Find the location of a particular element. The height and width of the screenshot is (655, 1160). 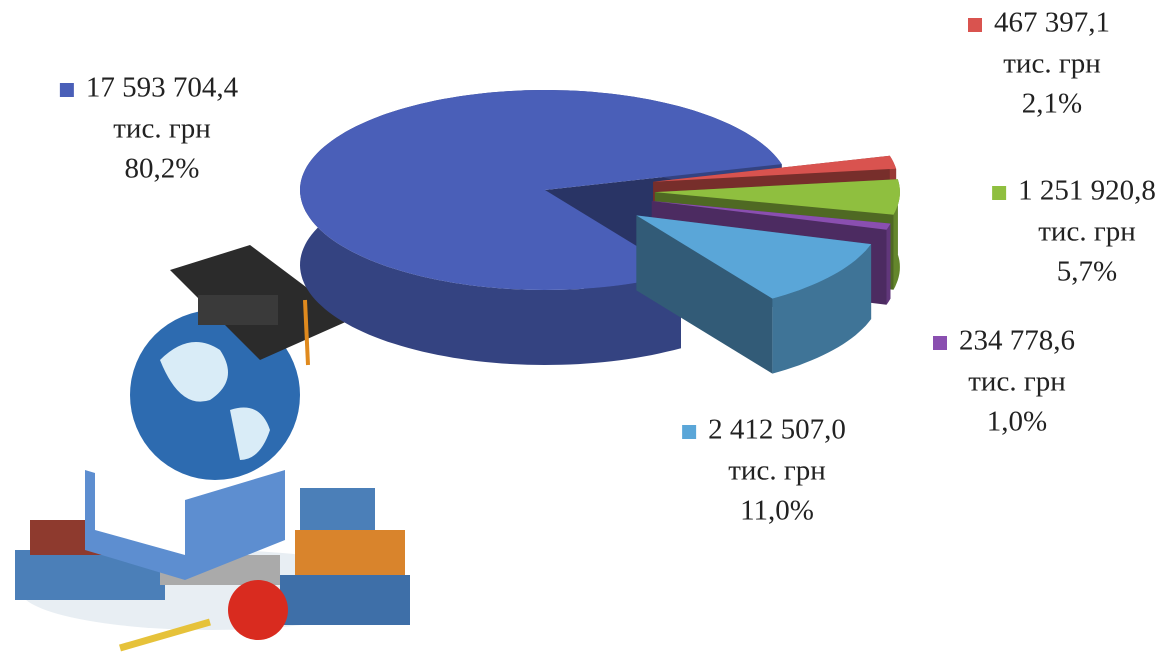

amount-label: 467 397,1 is located at coordinates (1052, 23).